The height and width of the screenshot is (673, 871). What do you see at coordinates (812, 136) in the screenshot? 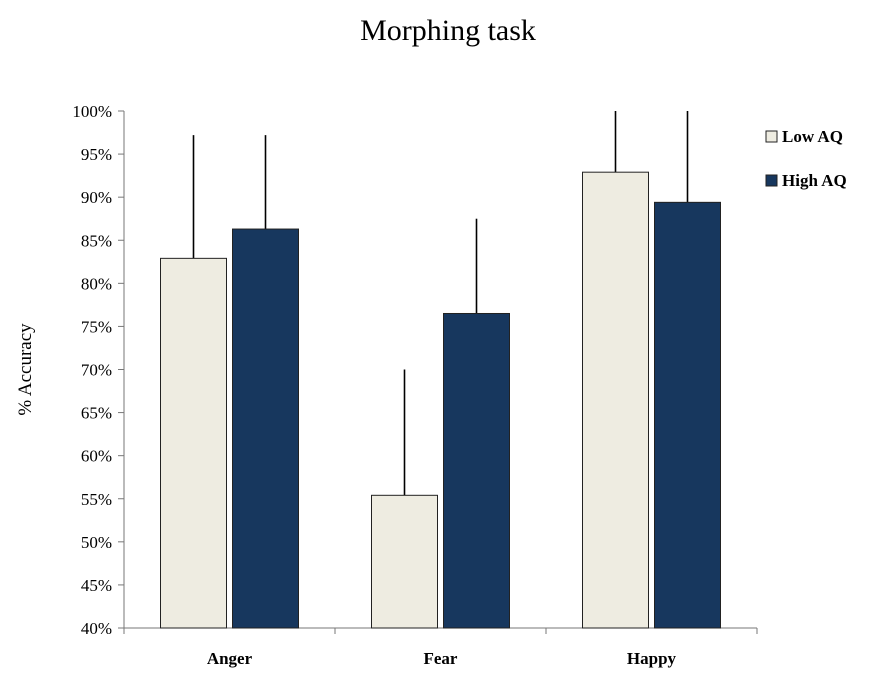
I see `legend-label: Low AQ` at bounding box center [812, 136].